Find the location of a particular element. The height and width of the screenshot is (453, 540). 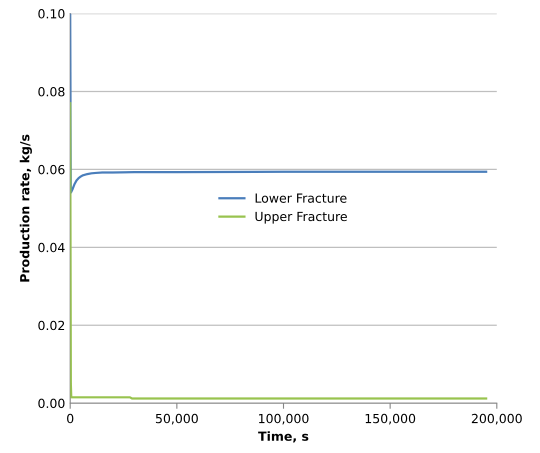

x-tick-label: 150,000 is located at coordinates (391, 419).